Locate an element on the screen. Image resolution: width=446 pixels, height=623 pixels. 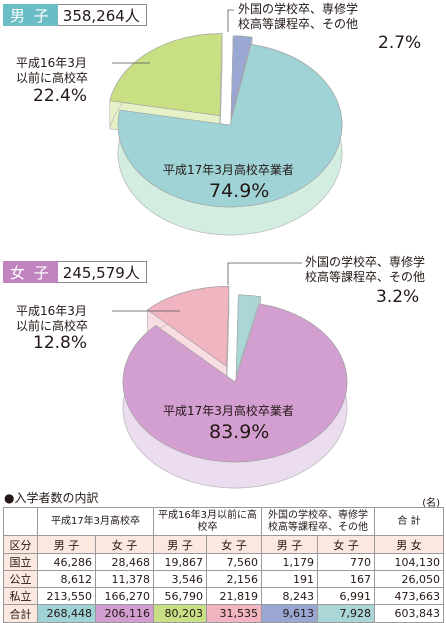
table-cell: 1,179 is located at coordinates (289, 562).